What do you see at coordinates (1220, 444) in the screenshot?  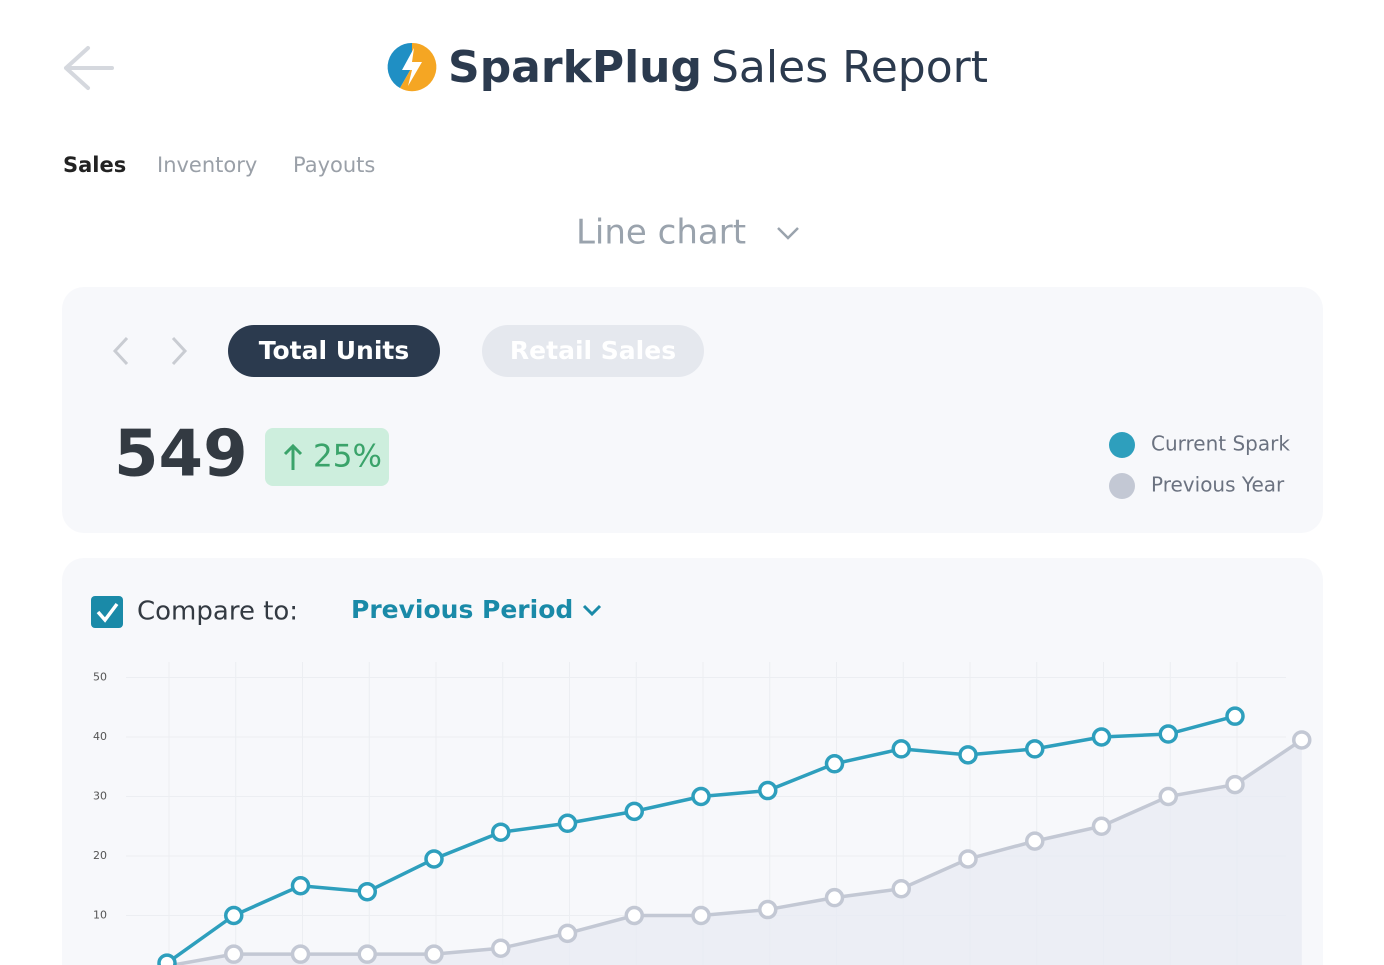 I see `legend-label: Current Spark` at bounding box center [1220, 444].